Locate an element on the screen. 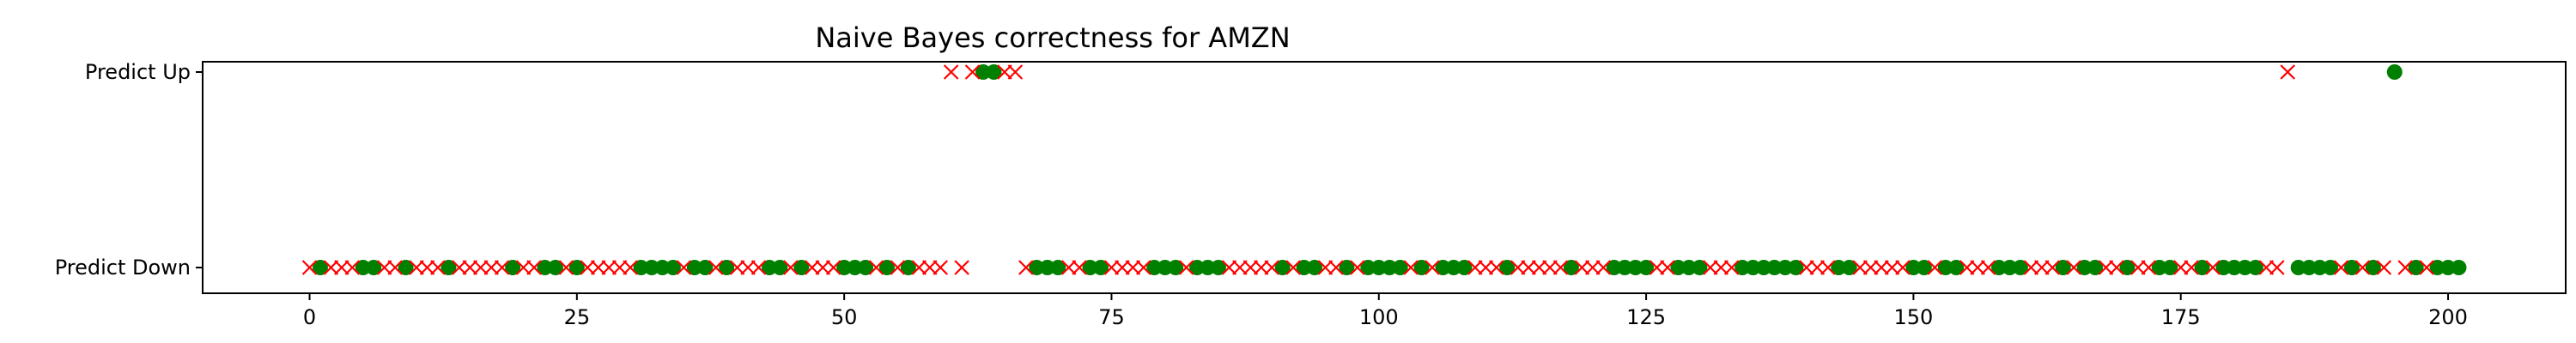  y-tick-label: Predict Up is located at coordinates (138, 72).